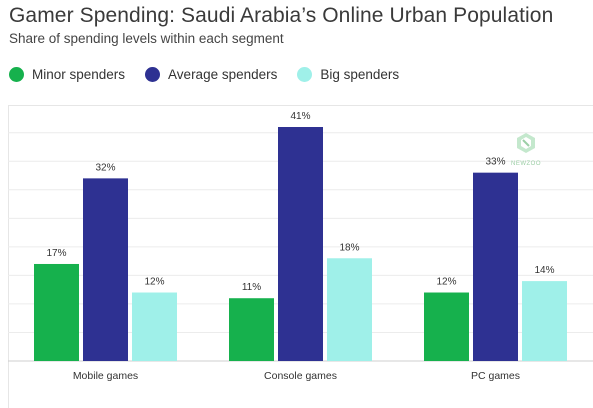  What do you see at coordinates (79, 74) in the screenshot?
I see `legend-label-minor-spenders: Minor spenders` at bounding box center [79, 74].